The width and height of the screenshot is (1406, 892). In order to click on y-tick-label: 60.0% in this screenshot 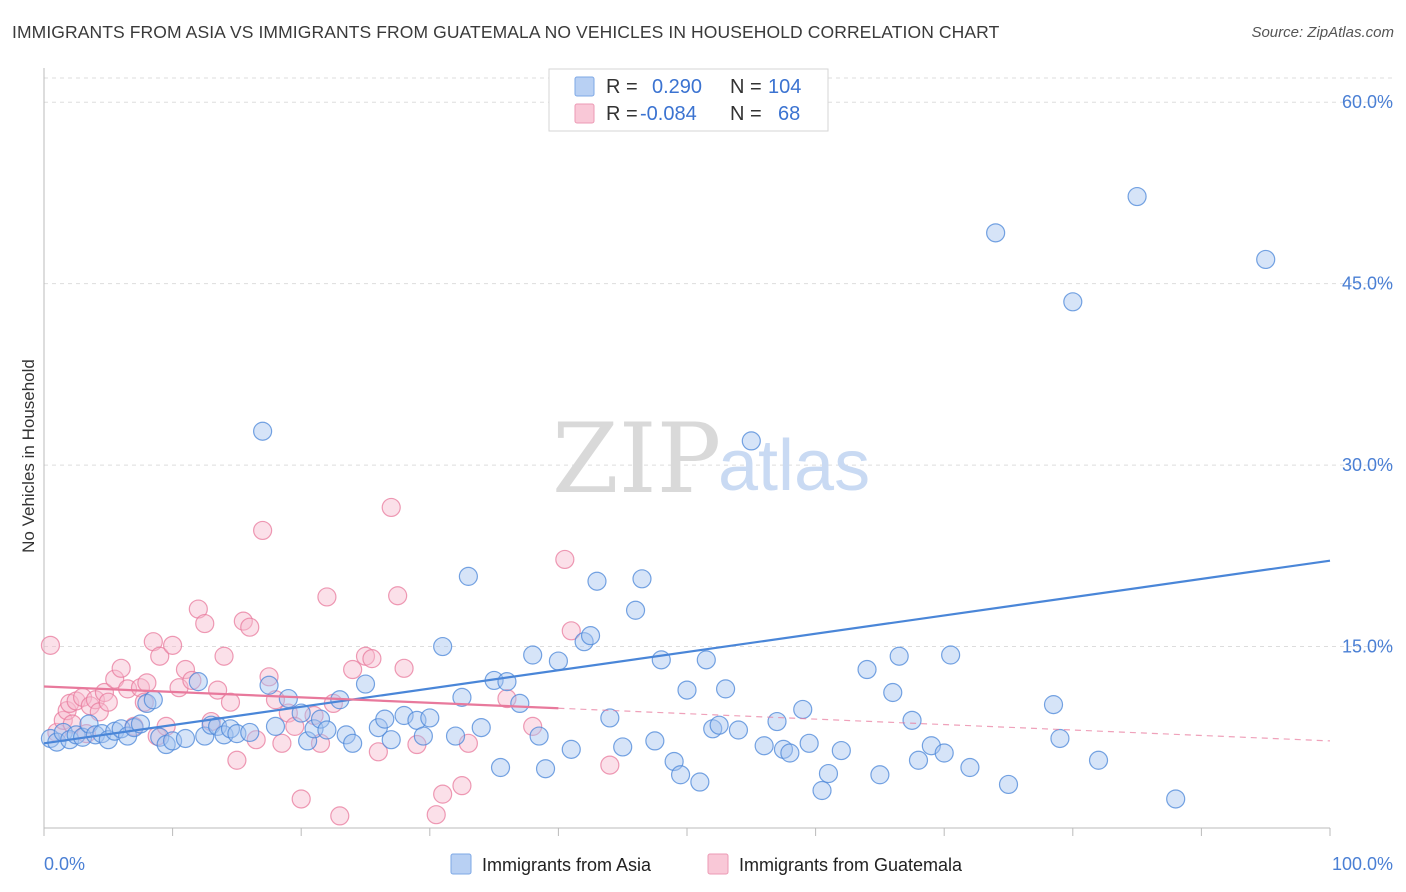, I will do `click(1367, 102)`.